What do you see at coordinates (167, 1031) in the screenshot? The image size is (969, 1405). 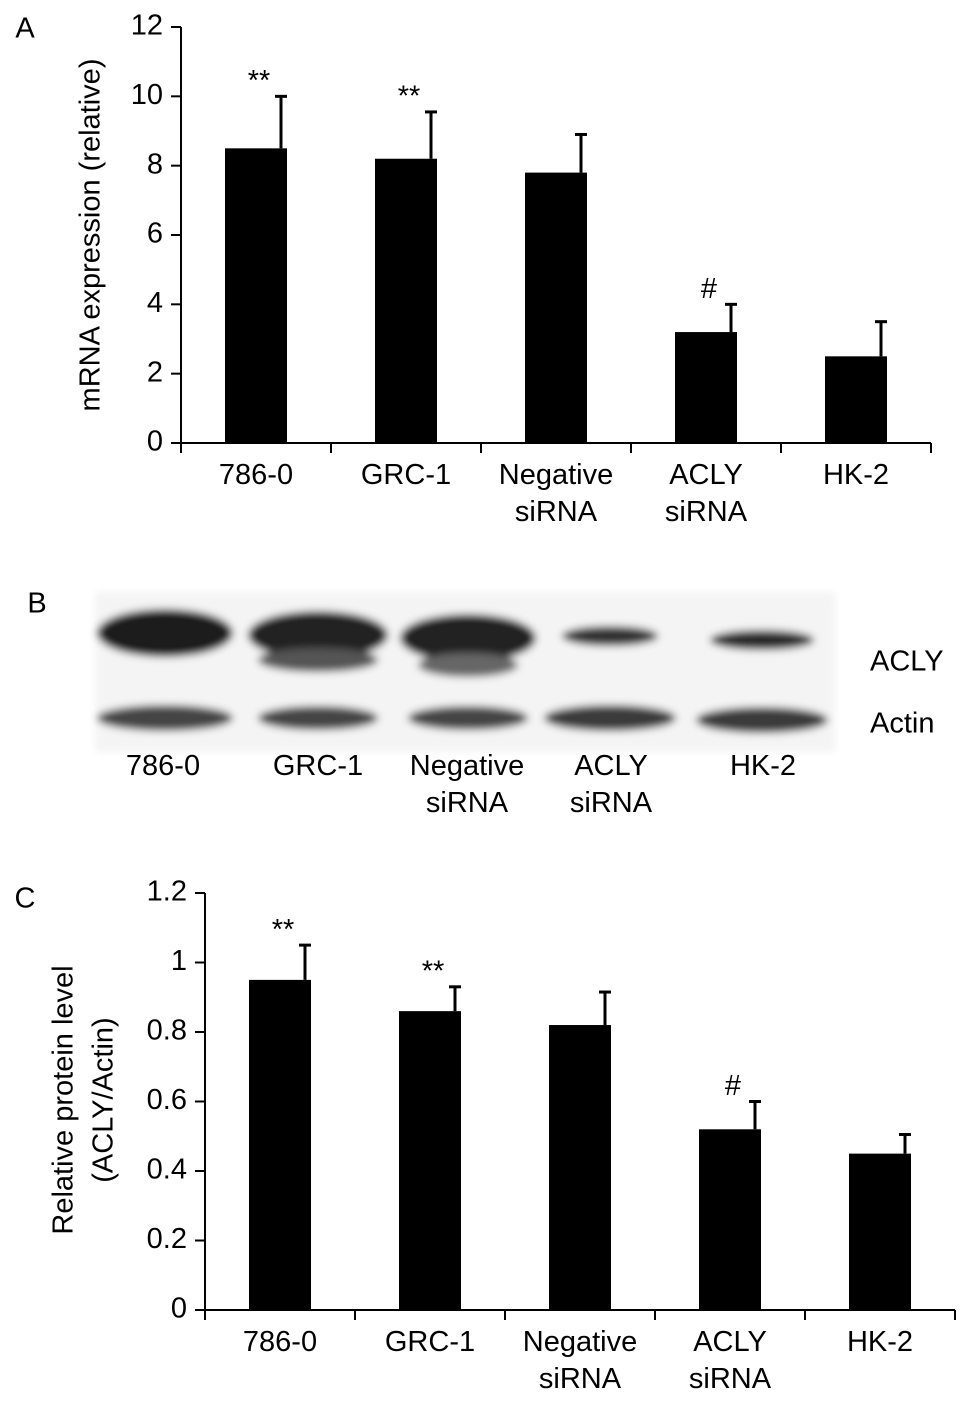 I see `y-tick-label: 0.8` at bounding box center [167, 1031].